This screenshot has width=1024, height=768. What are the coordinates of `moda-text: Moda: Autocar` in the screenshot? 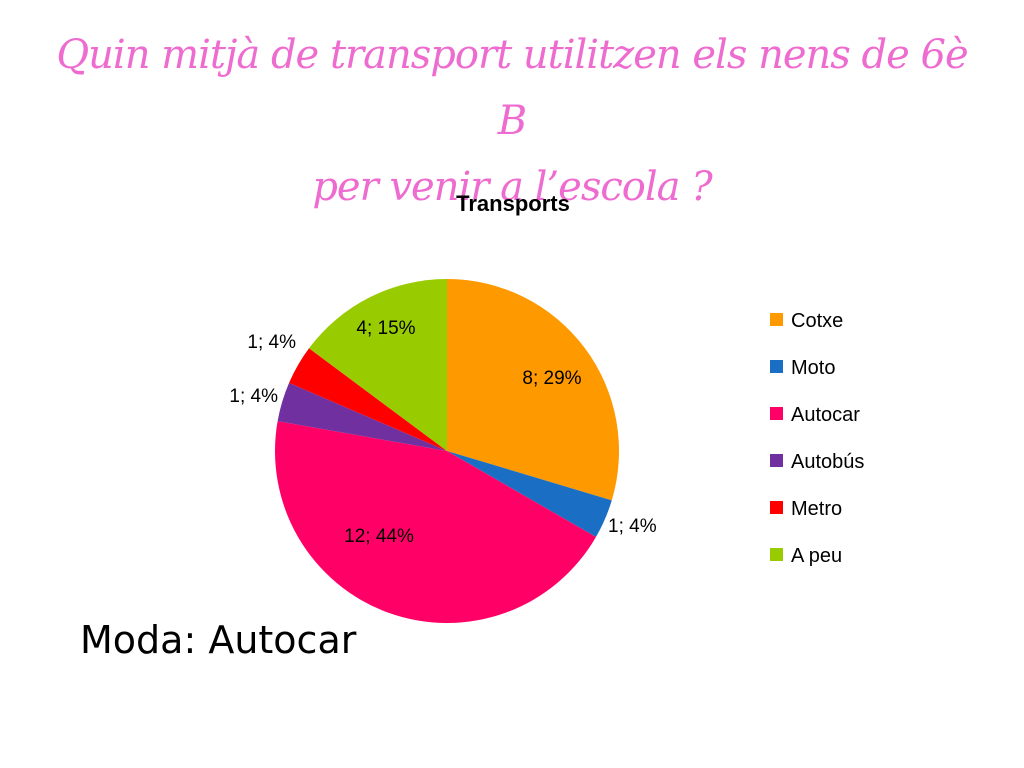 It's located at (218, 640).